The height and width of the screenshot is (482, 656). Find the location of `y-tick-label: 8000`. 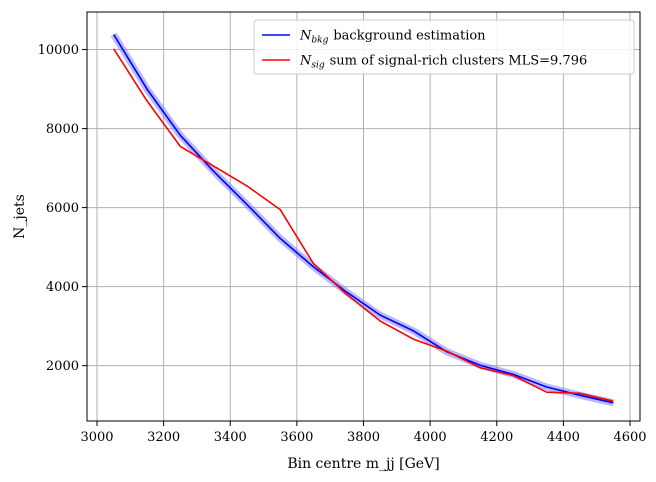

y-tick-label: 8000 is located at coordinates (62, 129).